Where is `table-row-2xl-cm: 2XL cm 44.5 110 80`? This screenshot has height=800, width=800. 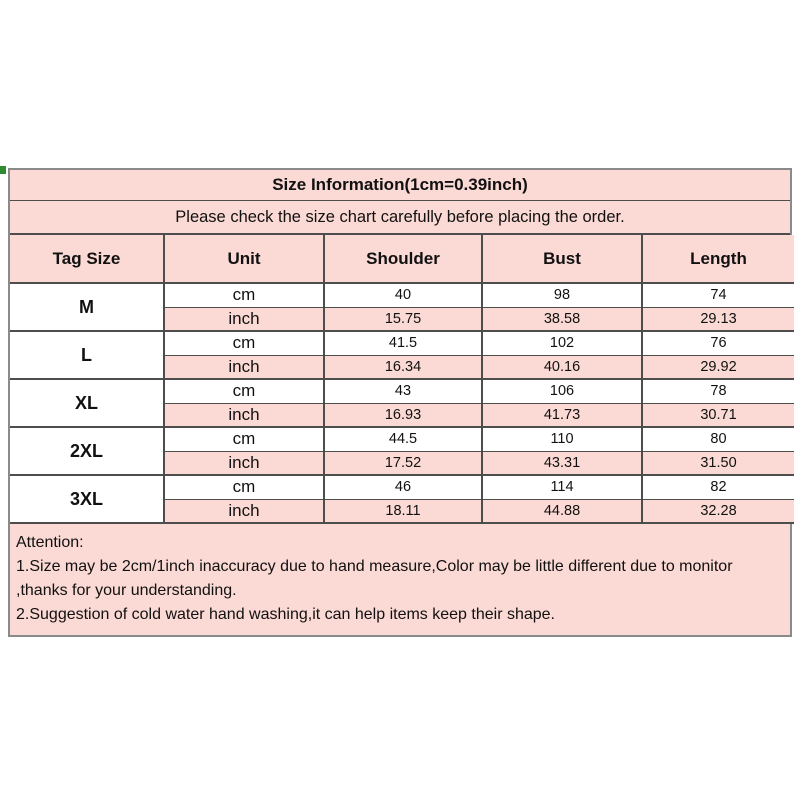 table-row-2xl-cm: 2XL cm 44.5 110 80 is located at coordinates (402, 451).